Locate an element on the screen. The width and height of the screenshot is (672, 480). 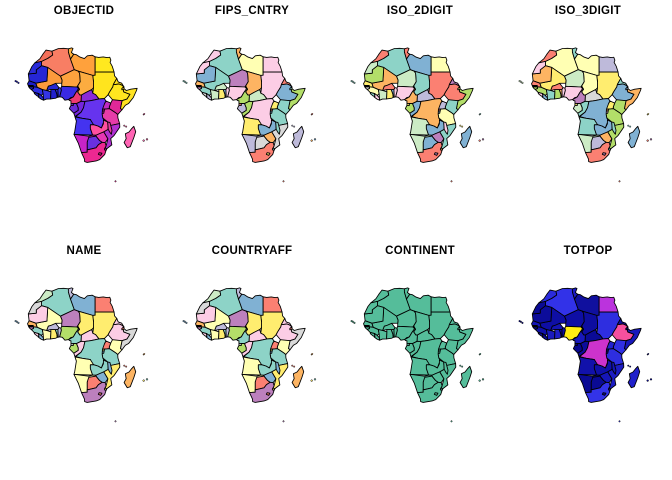
panel-title-totpop: TOTPOP is located at coordinates (588, 251).